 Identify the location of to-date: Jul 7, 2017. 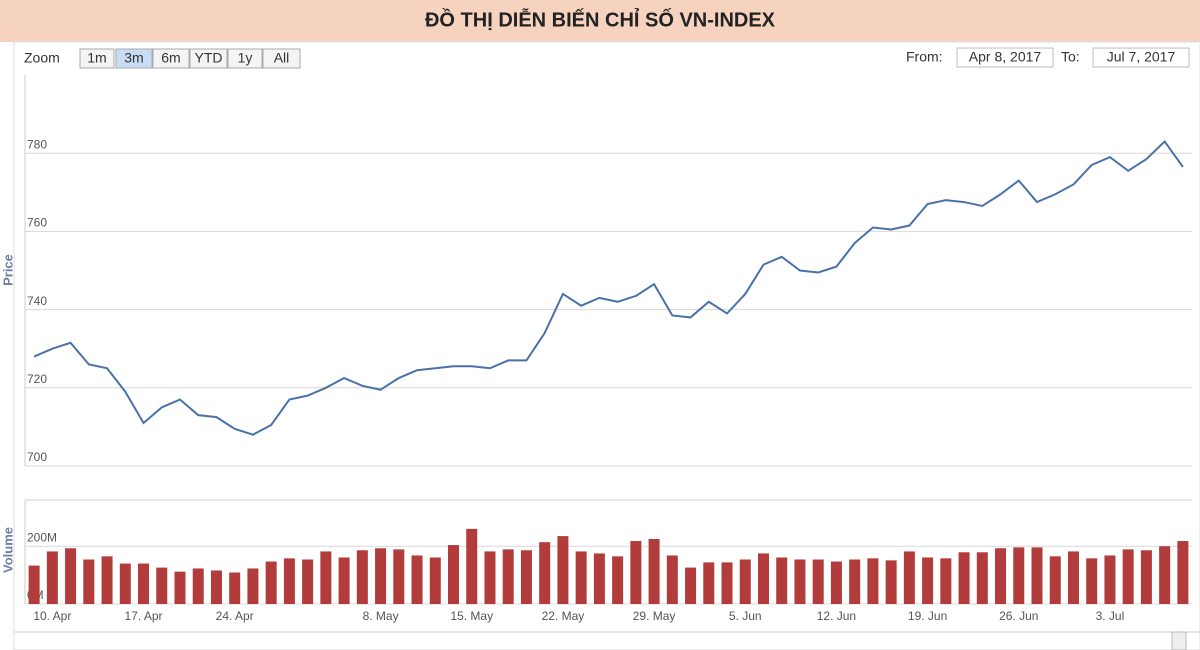
(1141, 57).